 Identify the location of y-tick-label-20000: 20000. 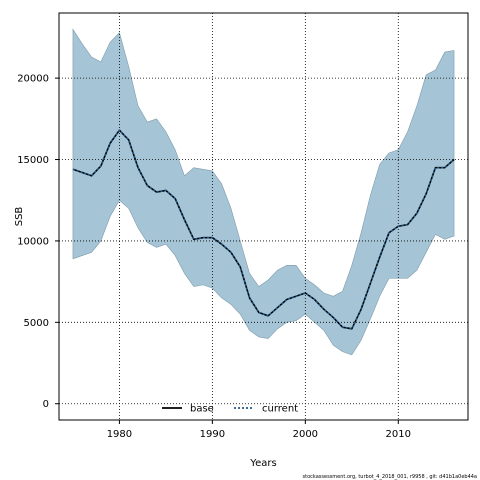
(33, 79).